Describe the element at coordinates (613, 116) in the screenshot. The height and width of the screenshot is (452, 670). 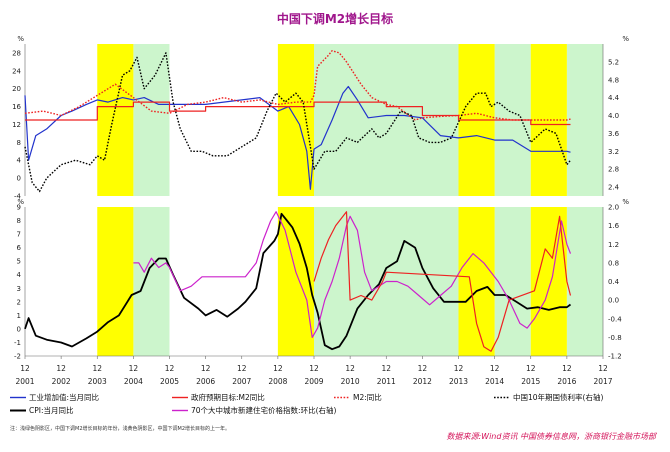
I see `top-right-tick-label: 4.0` at that location.